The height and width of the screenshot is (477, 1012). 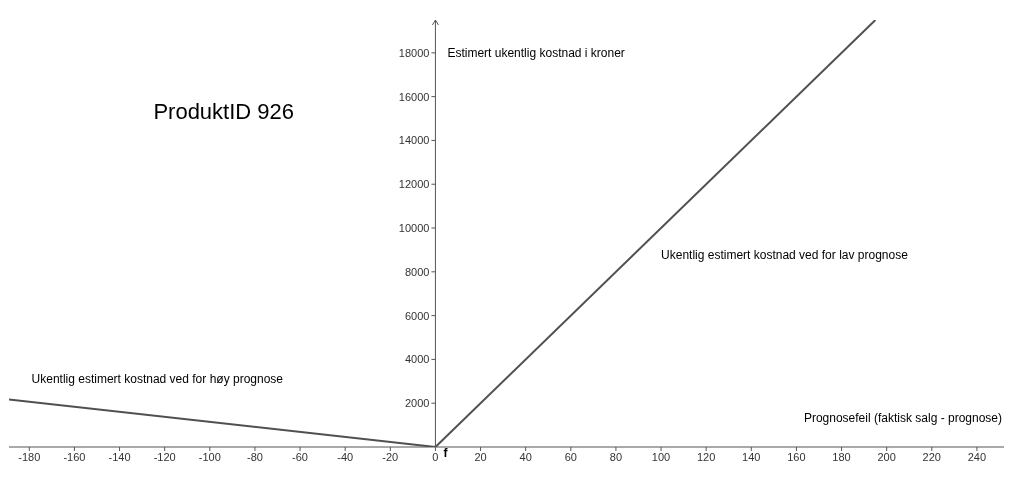 I want to click on y-tick-label: 10000, so click(x=414, y=228).